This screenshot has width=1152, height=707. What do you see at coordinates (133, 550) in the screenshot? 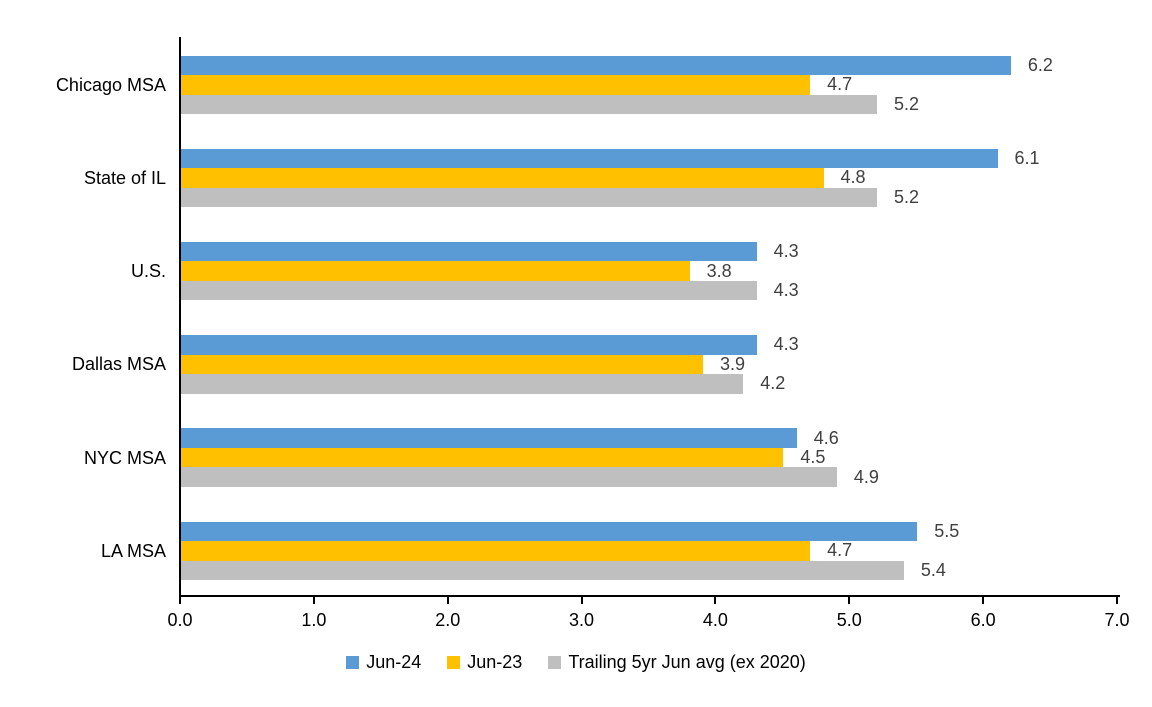
I see `category-label-la-msa: LA MSA` at bounding box center [133, 550].